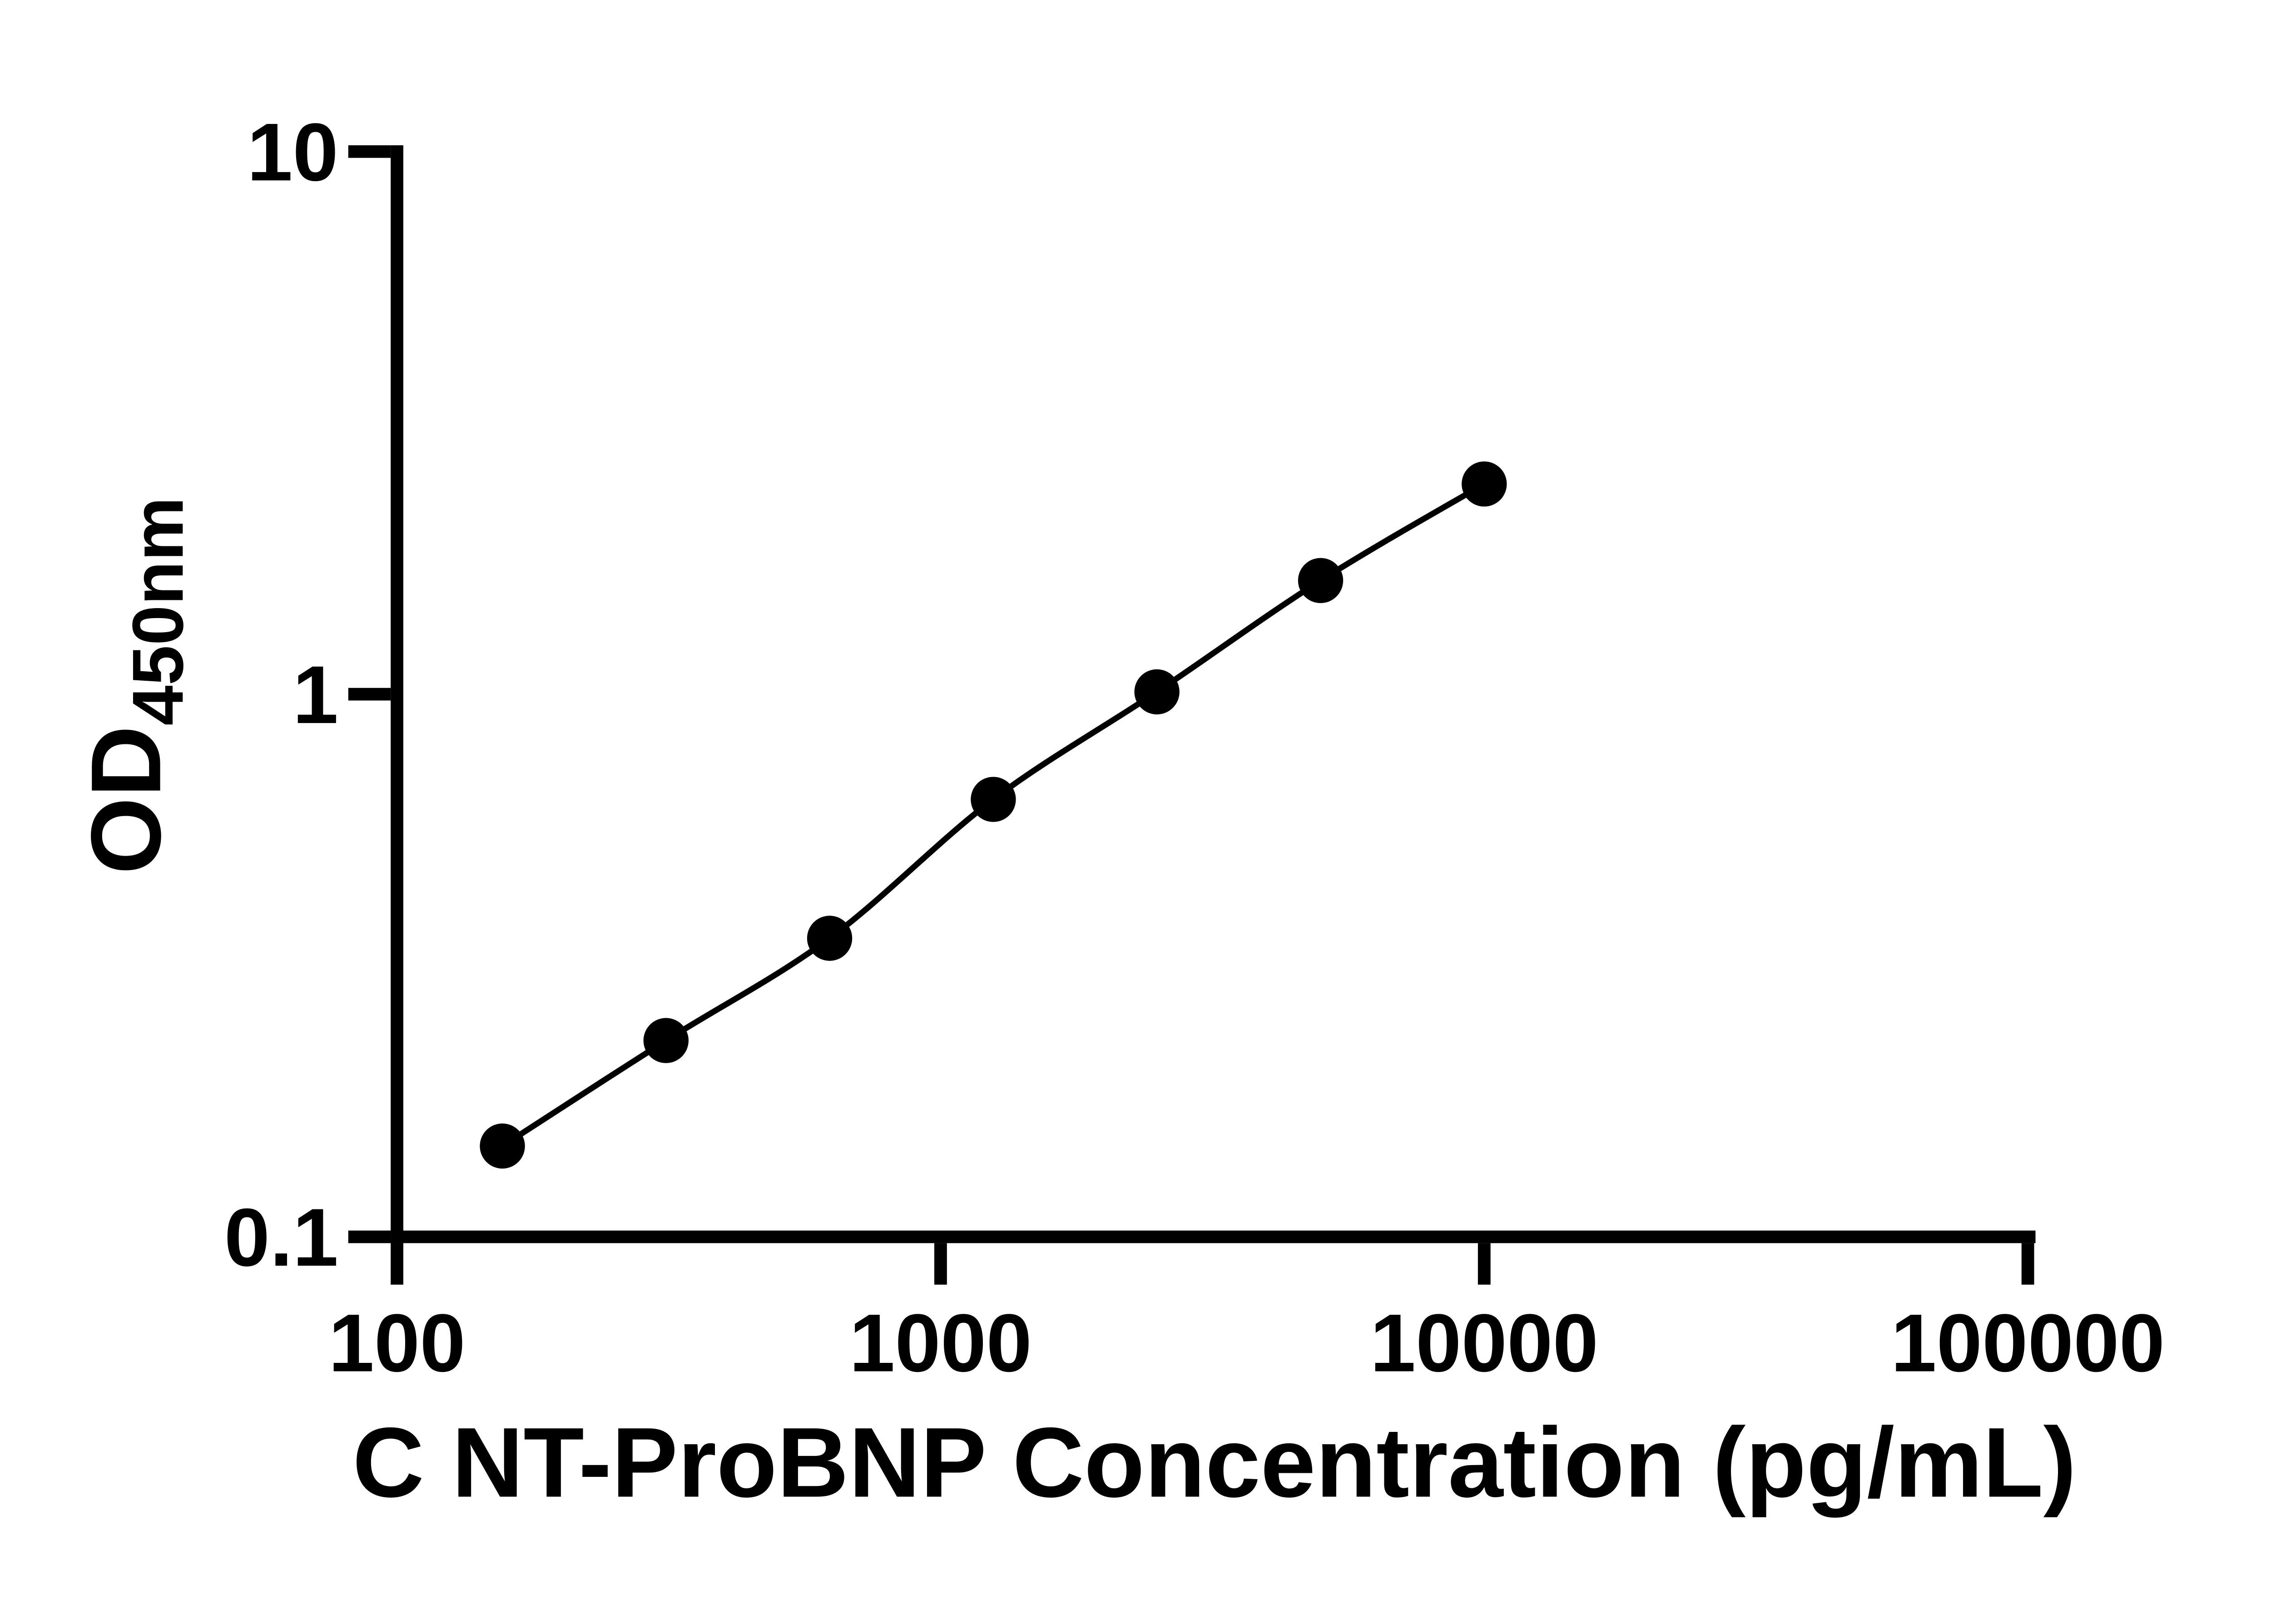 The image size is (2271, 1624). Describe the element at coordinates (126, 800) in the screenshot. I see `y-axis-title-main: OD` at that location.